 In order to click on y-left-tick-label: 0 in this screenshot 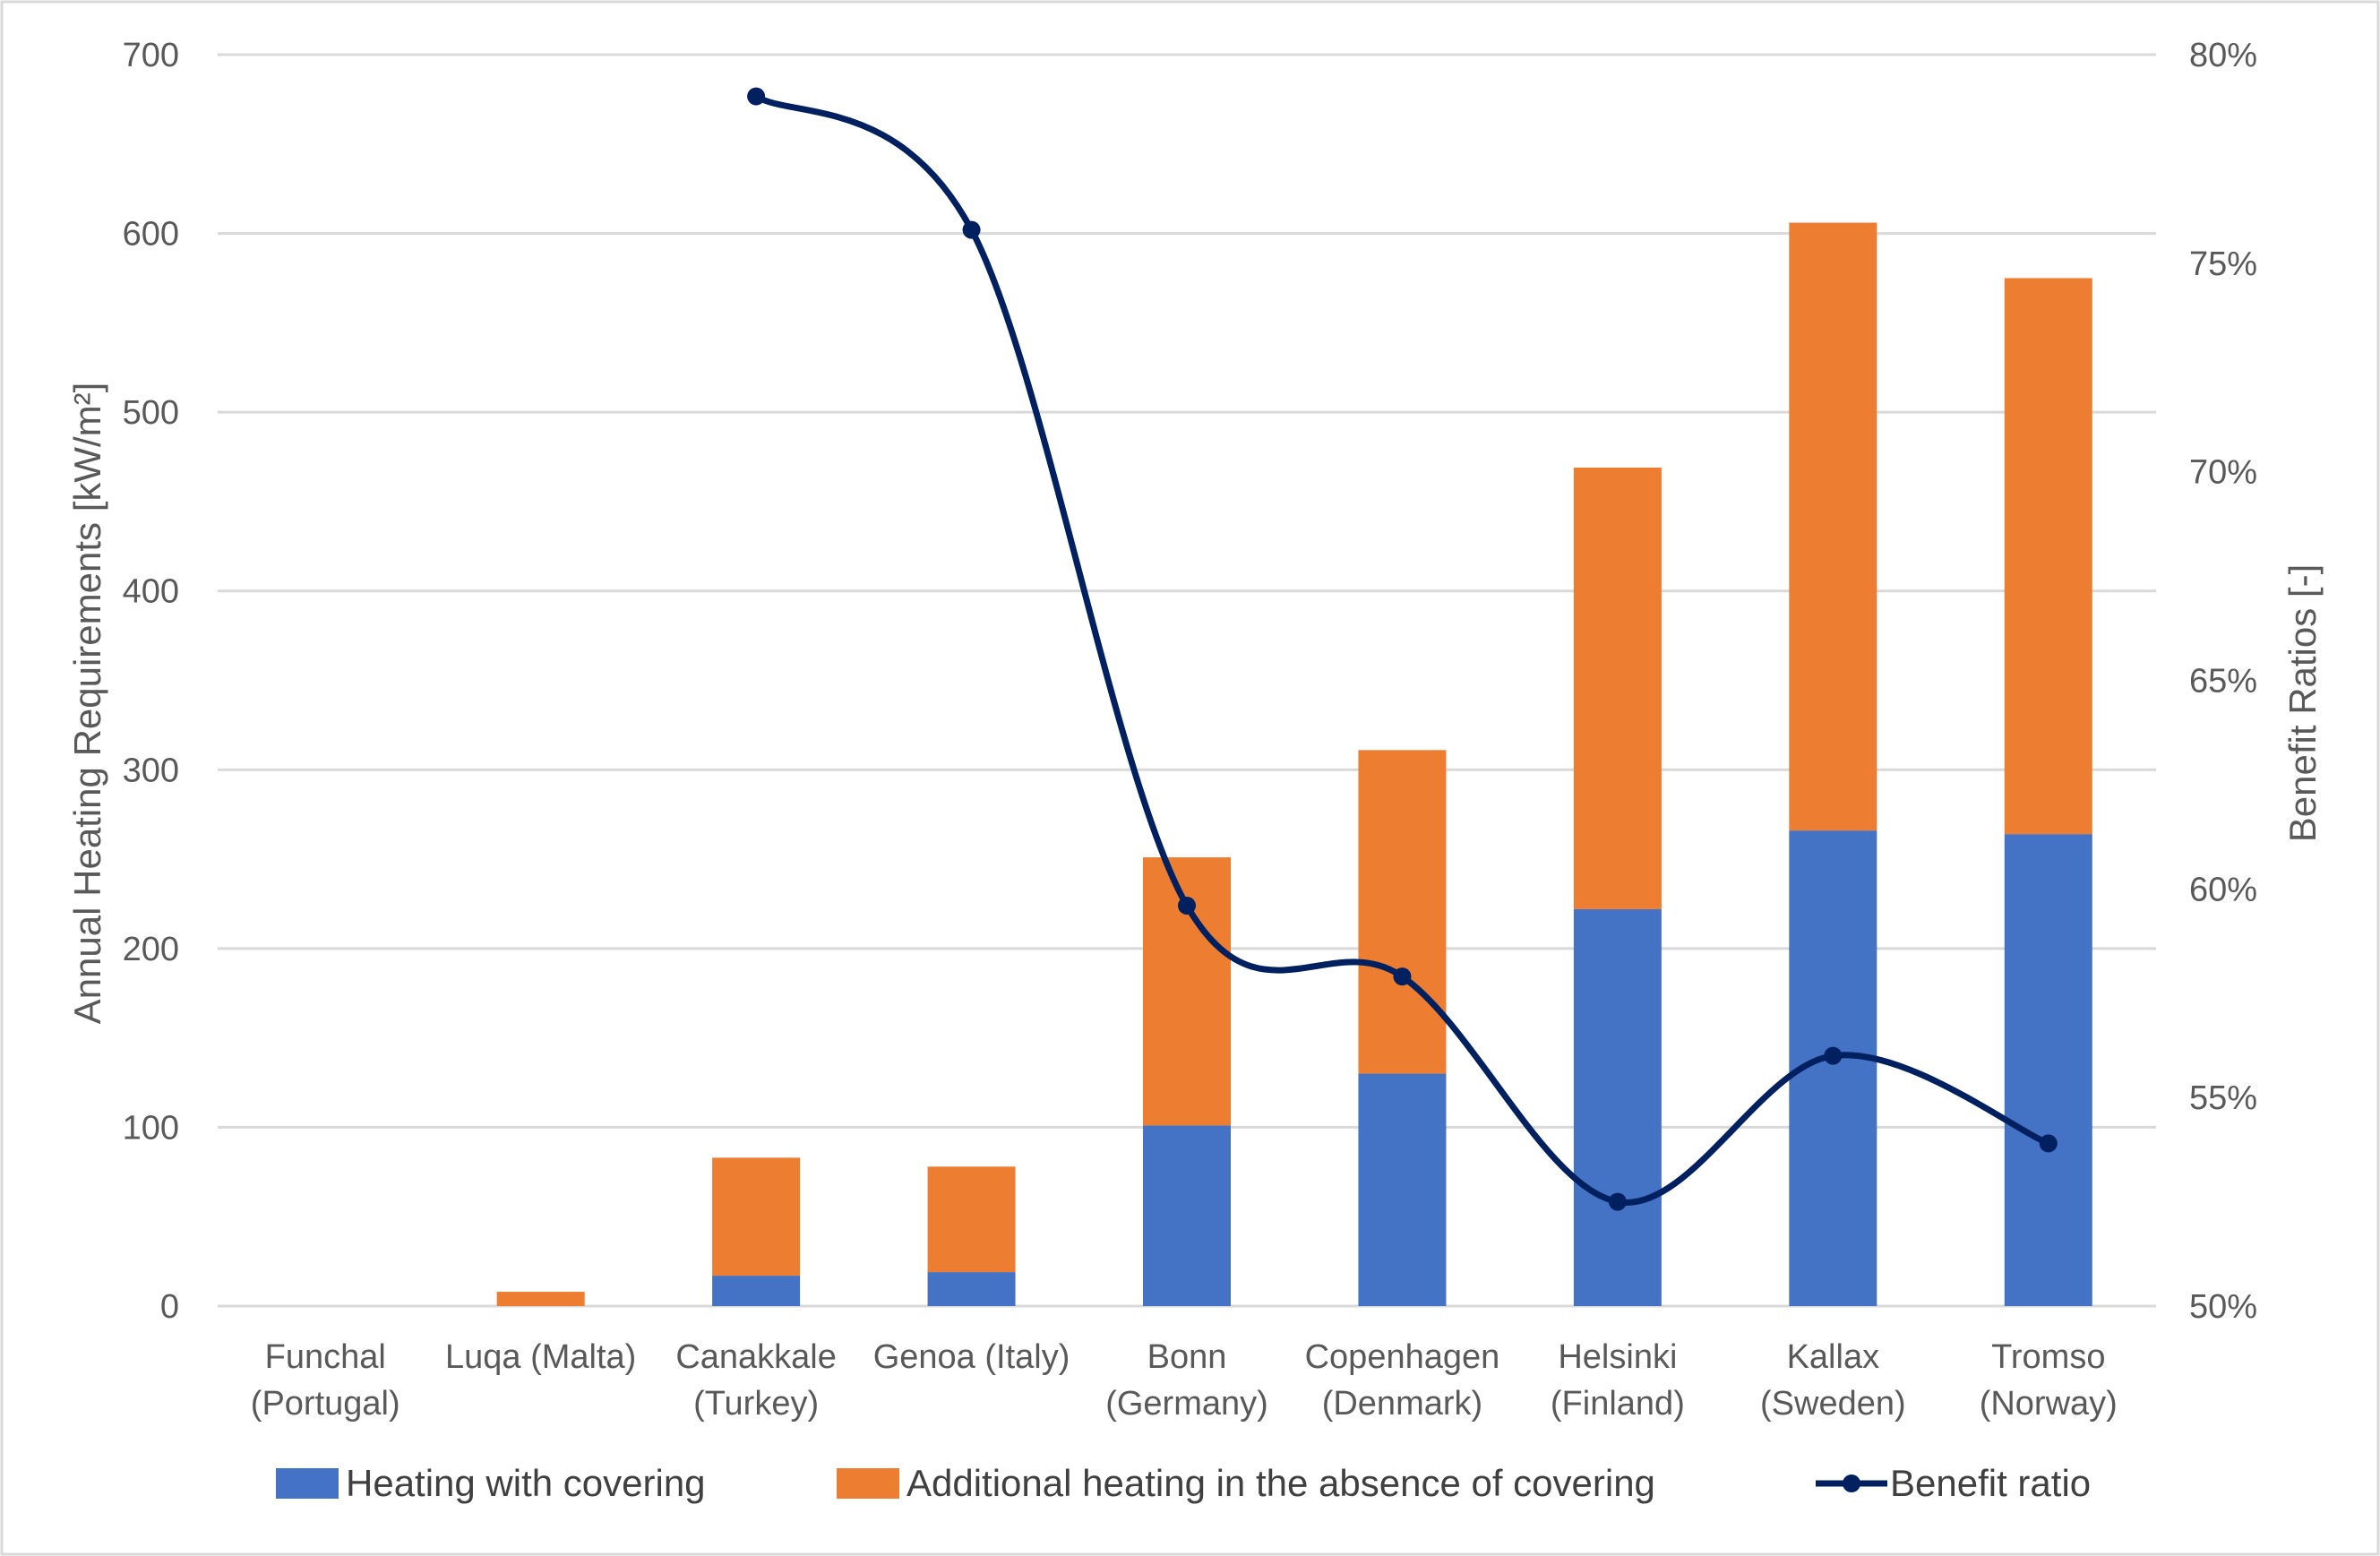, I will do `click(169, 1307)`.